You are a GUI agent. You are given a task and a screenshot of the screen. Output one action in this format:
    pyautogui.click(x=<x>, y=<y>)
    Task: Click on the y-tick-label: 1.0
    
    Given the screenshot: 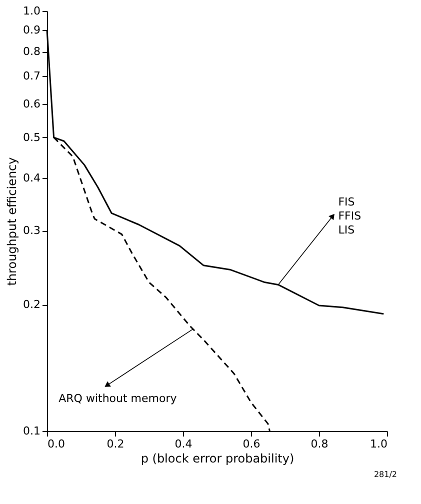 What is the action you would take?
    pyautogui.click(x=31, y=11)
    